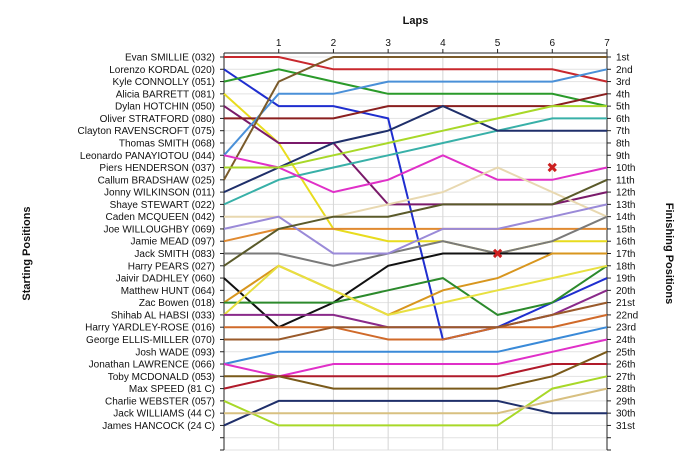 Image resolution: width=700 pixels, height=465 pixels. Describe the element at coordinates (164, 414) in the screenshot. I see `start-label: Jack WILLIAMS (44 C)` at that location.